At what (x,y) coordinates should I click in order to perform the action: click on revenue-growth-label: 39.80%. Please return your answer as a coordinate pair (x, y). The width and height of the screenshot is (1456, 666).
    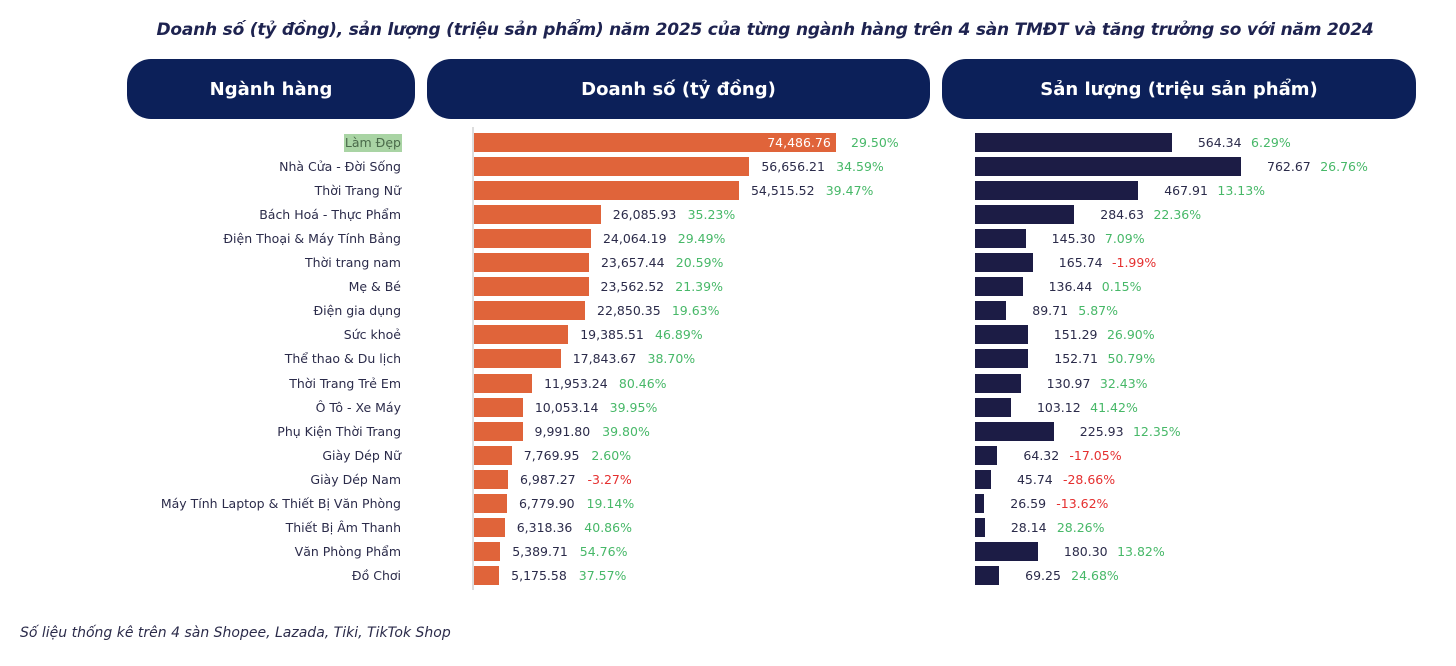
    Looking at the image, I should click on (626, 431).